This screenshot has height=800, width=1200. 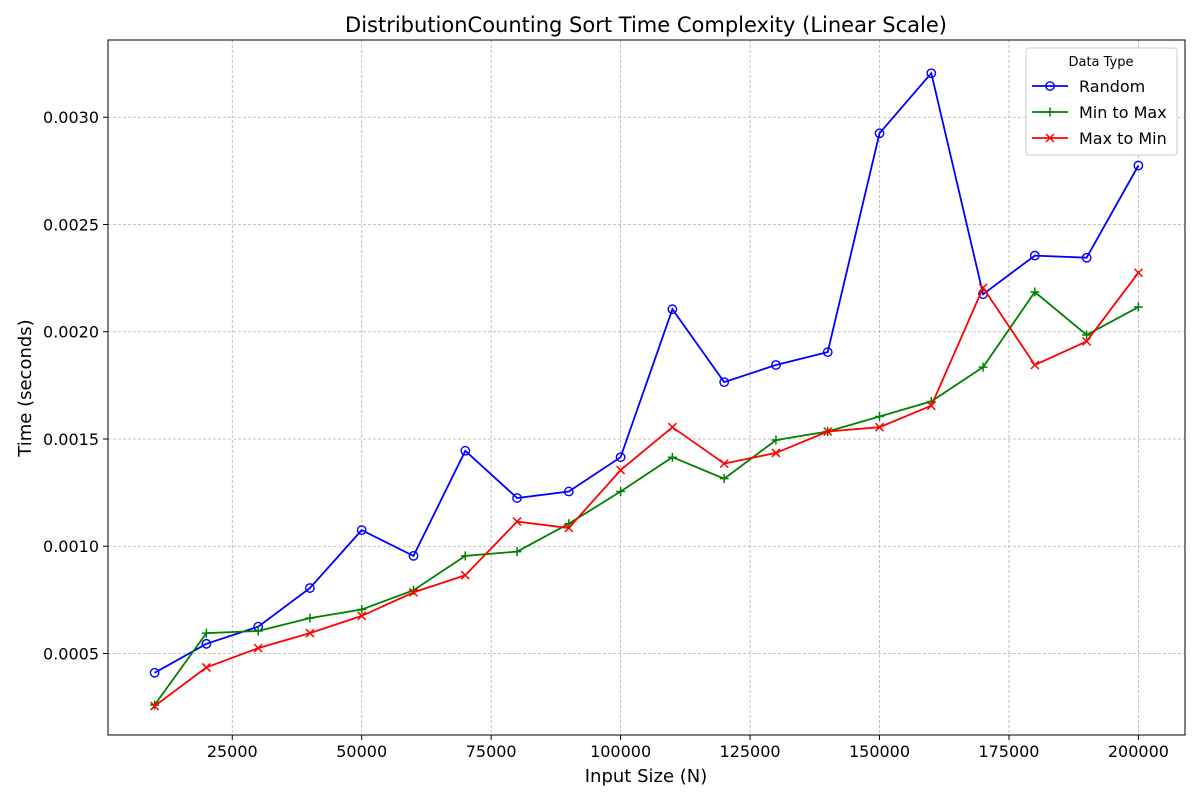 I want to click on x-tick-label: 200000, so click(x=1138, y=751).